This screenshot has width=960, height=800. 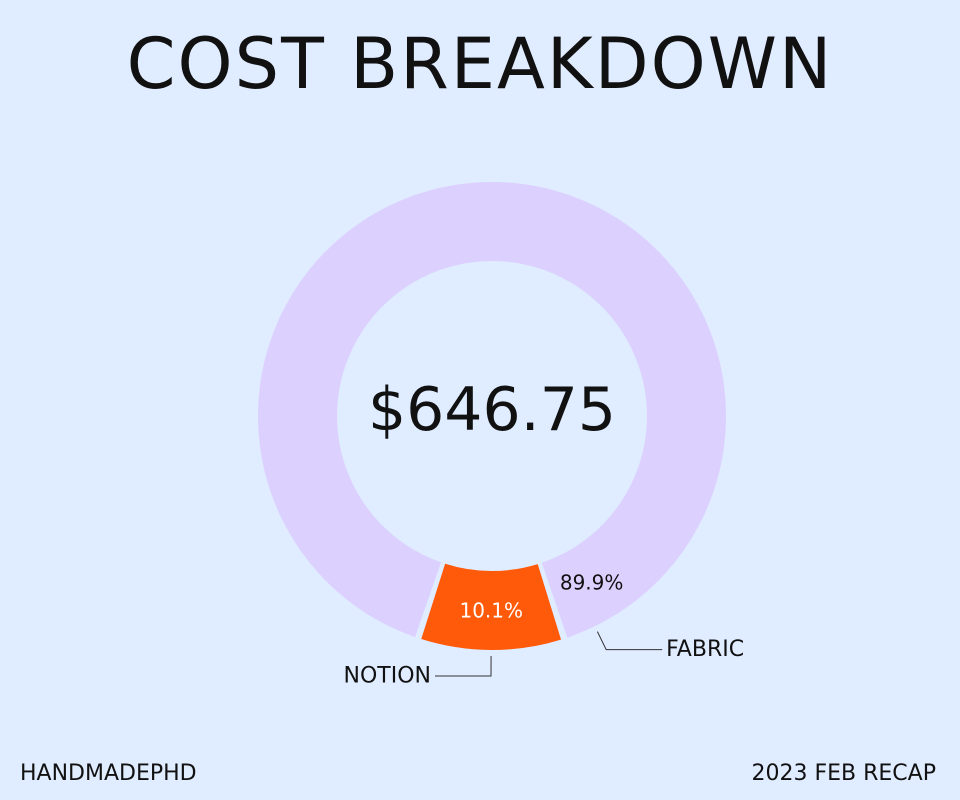 What do you see at coordinates (463, 666) in the screenshot?
I see `leader-line-notion` at bounding box center [463, 666].